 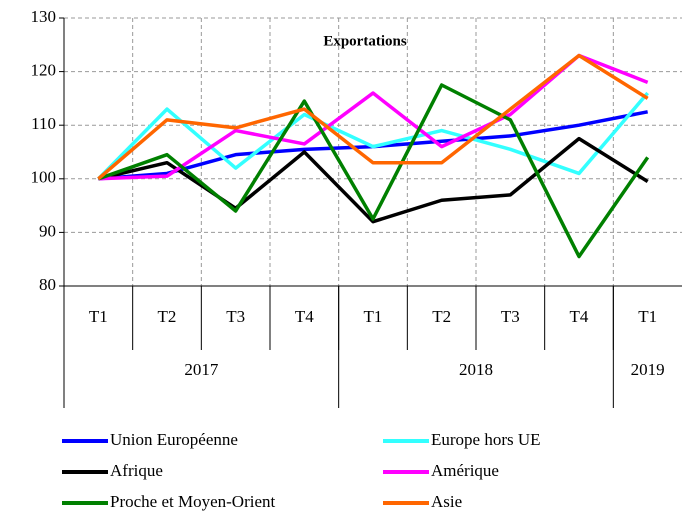 What do you see at coordinates (47, 284) in the screenshot?
I see `y-tick-label: 80` at bounding box center [47, 284].